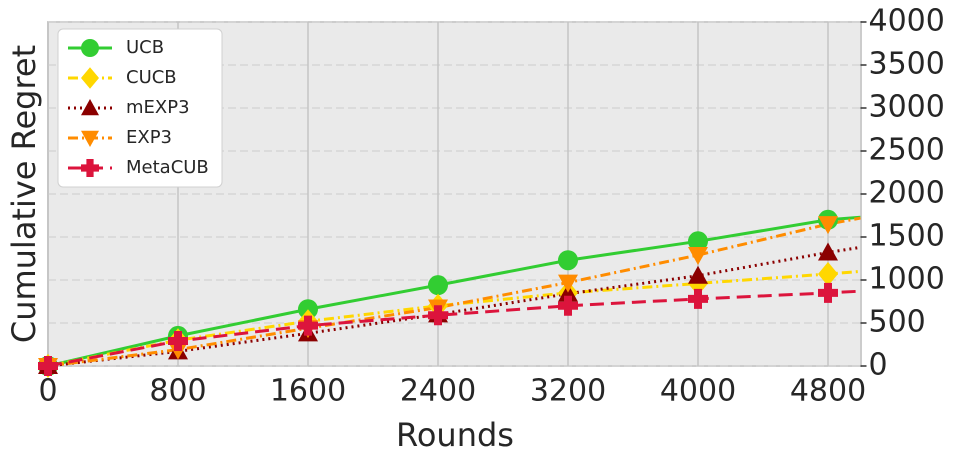  I want to click on y-tick-label: 1500, so click(907, 236).